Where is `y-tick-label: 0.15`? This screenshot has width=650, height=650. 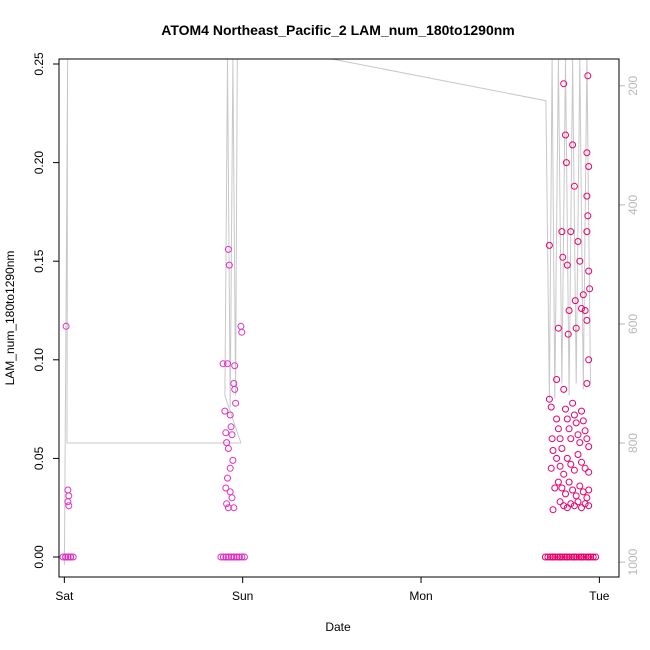
y-tick-label: 0.15 is located at coordinates (39, 261).